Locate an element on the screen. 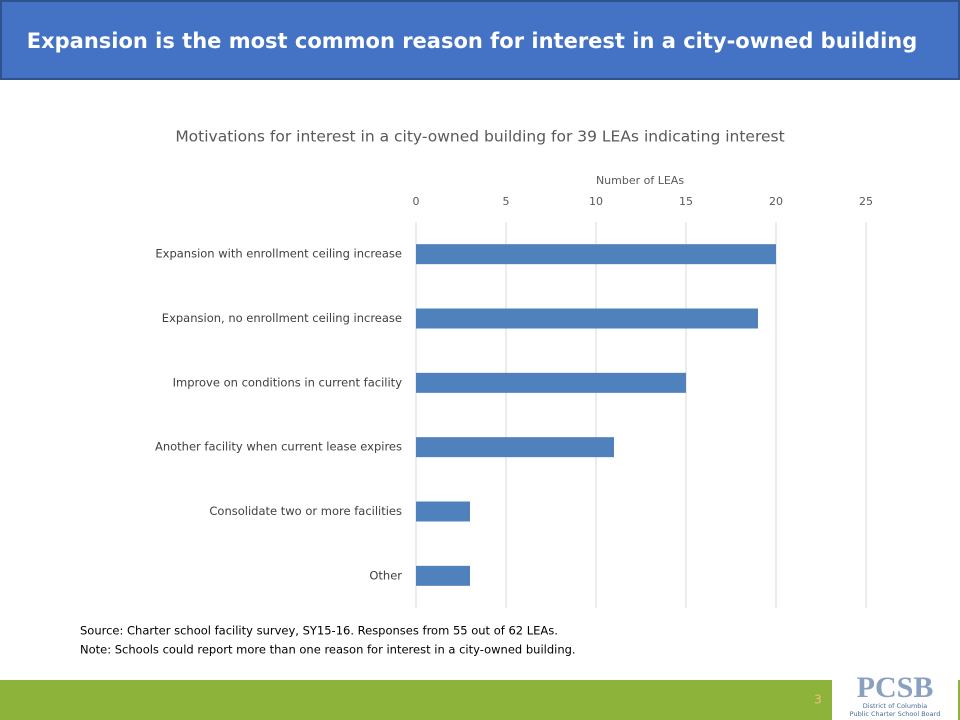 The height and width of the screenshot is (720, 960). logo-line: Public Charter School Board is located at coordinates (895, 714).